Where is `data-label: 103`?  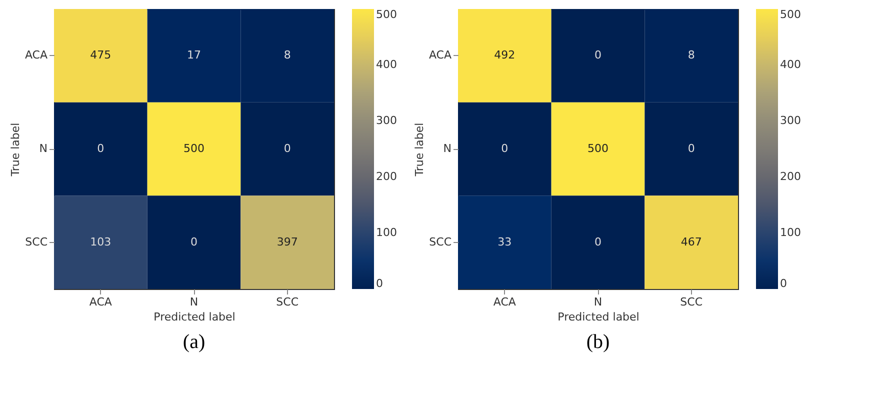
data-label: 103 is located at coordinates (101, 241).